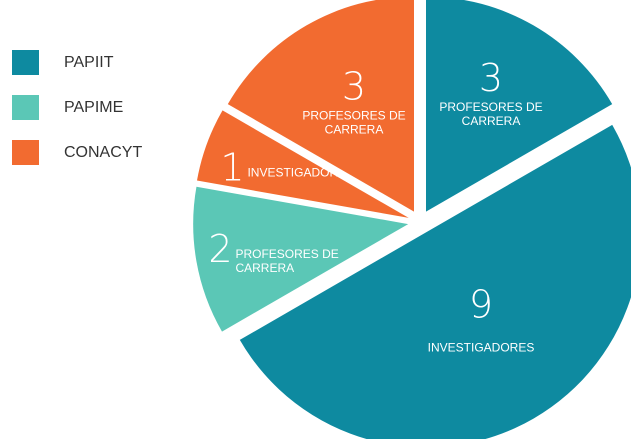 This screenshot has height=439, width=631. I want to click on legend-swatch-conacyt, so click(25, 152).